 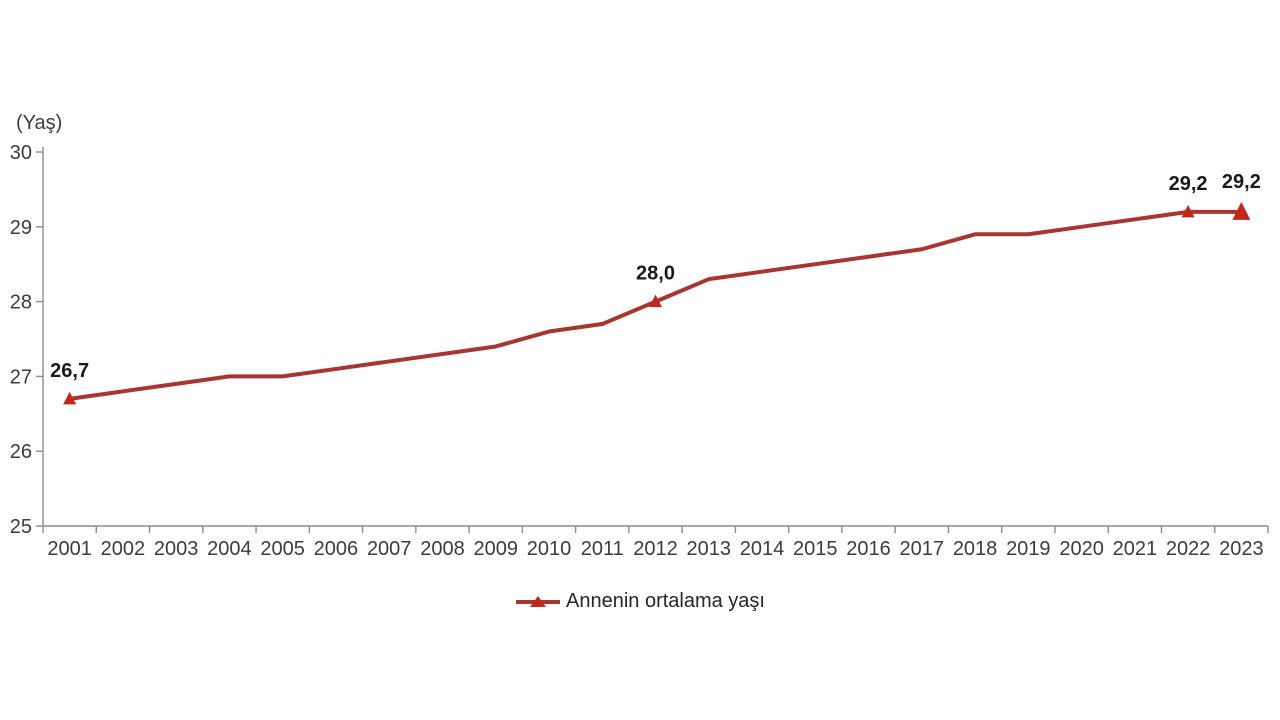 I want to click on x-tick-label: 2001, so click(x=69, y=549).